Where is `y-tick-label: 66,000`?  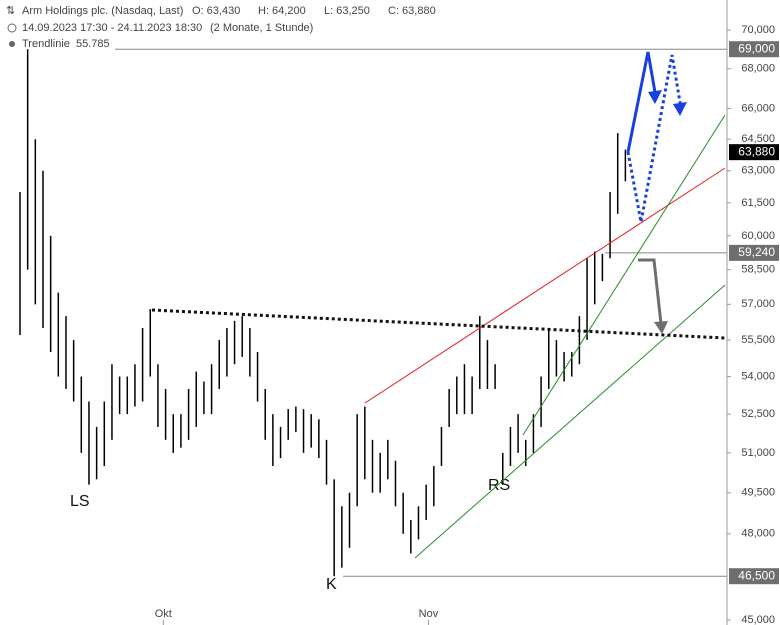 y-tick-label: 66,000 is located at coordinates (758, 108).